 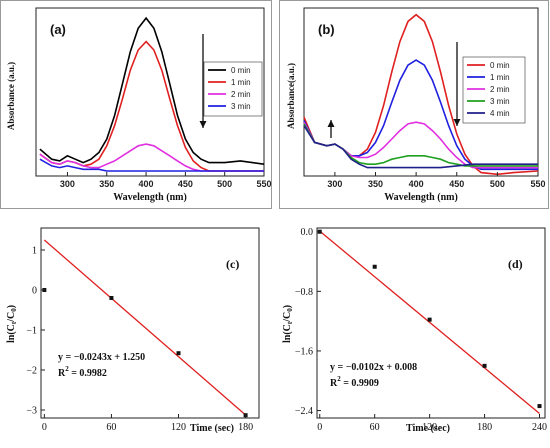 What do you see at coordinates (11, 96) in the screenshot?
I see `y-axis-label: Absorbance (a.u.)` at bounding box center [11, 96].